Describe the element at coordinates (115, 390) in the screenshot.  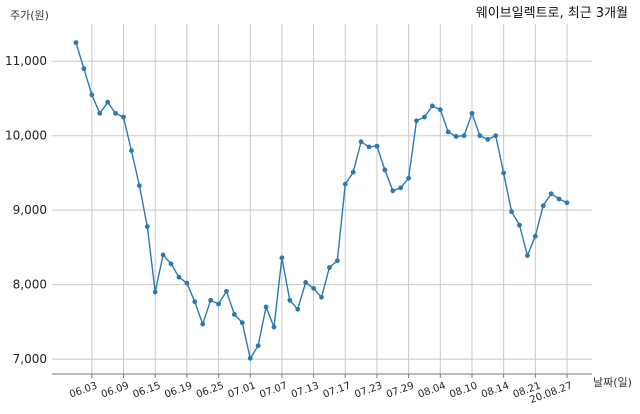
I see `x-tick-label: 06.09` at that location.